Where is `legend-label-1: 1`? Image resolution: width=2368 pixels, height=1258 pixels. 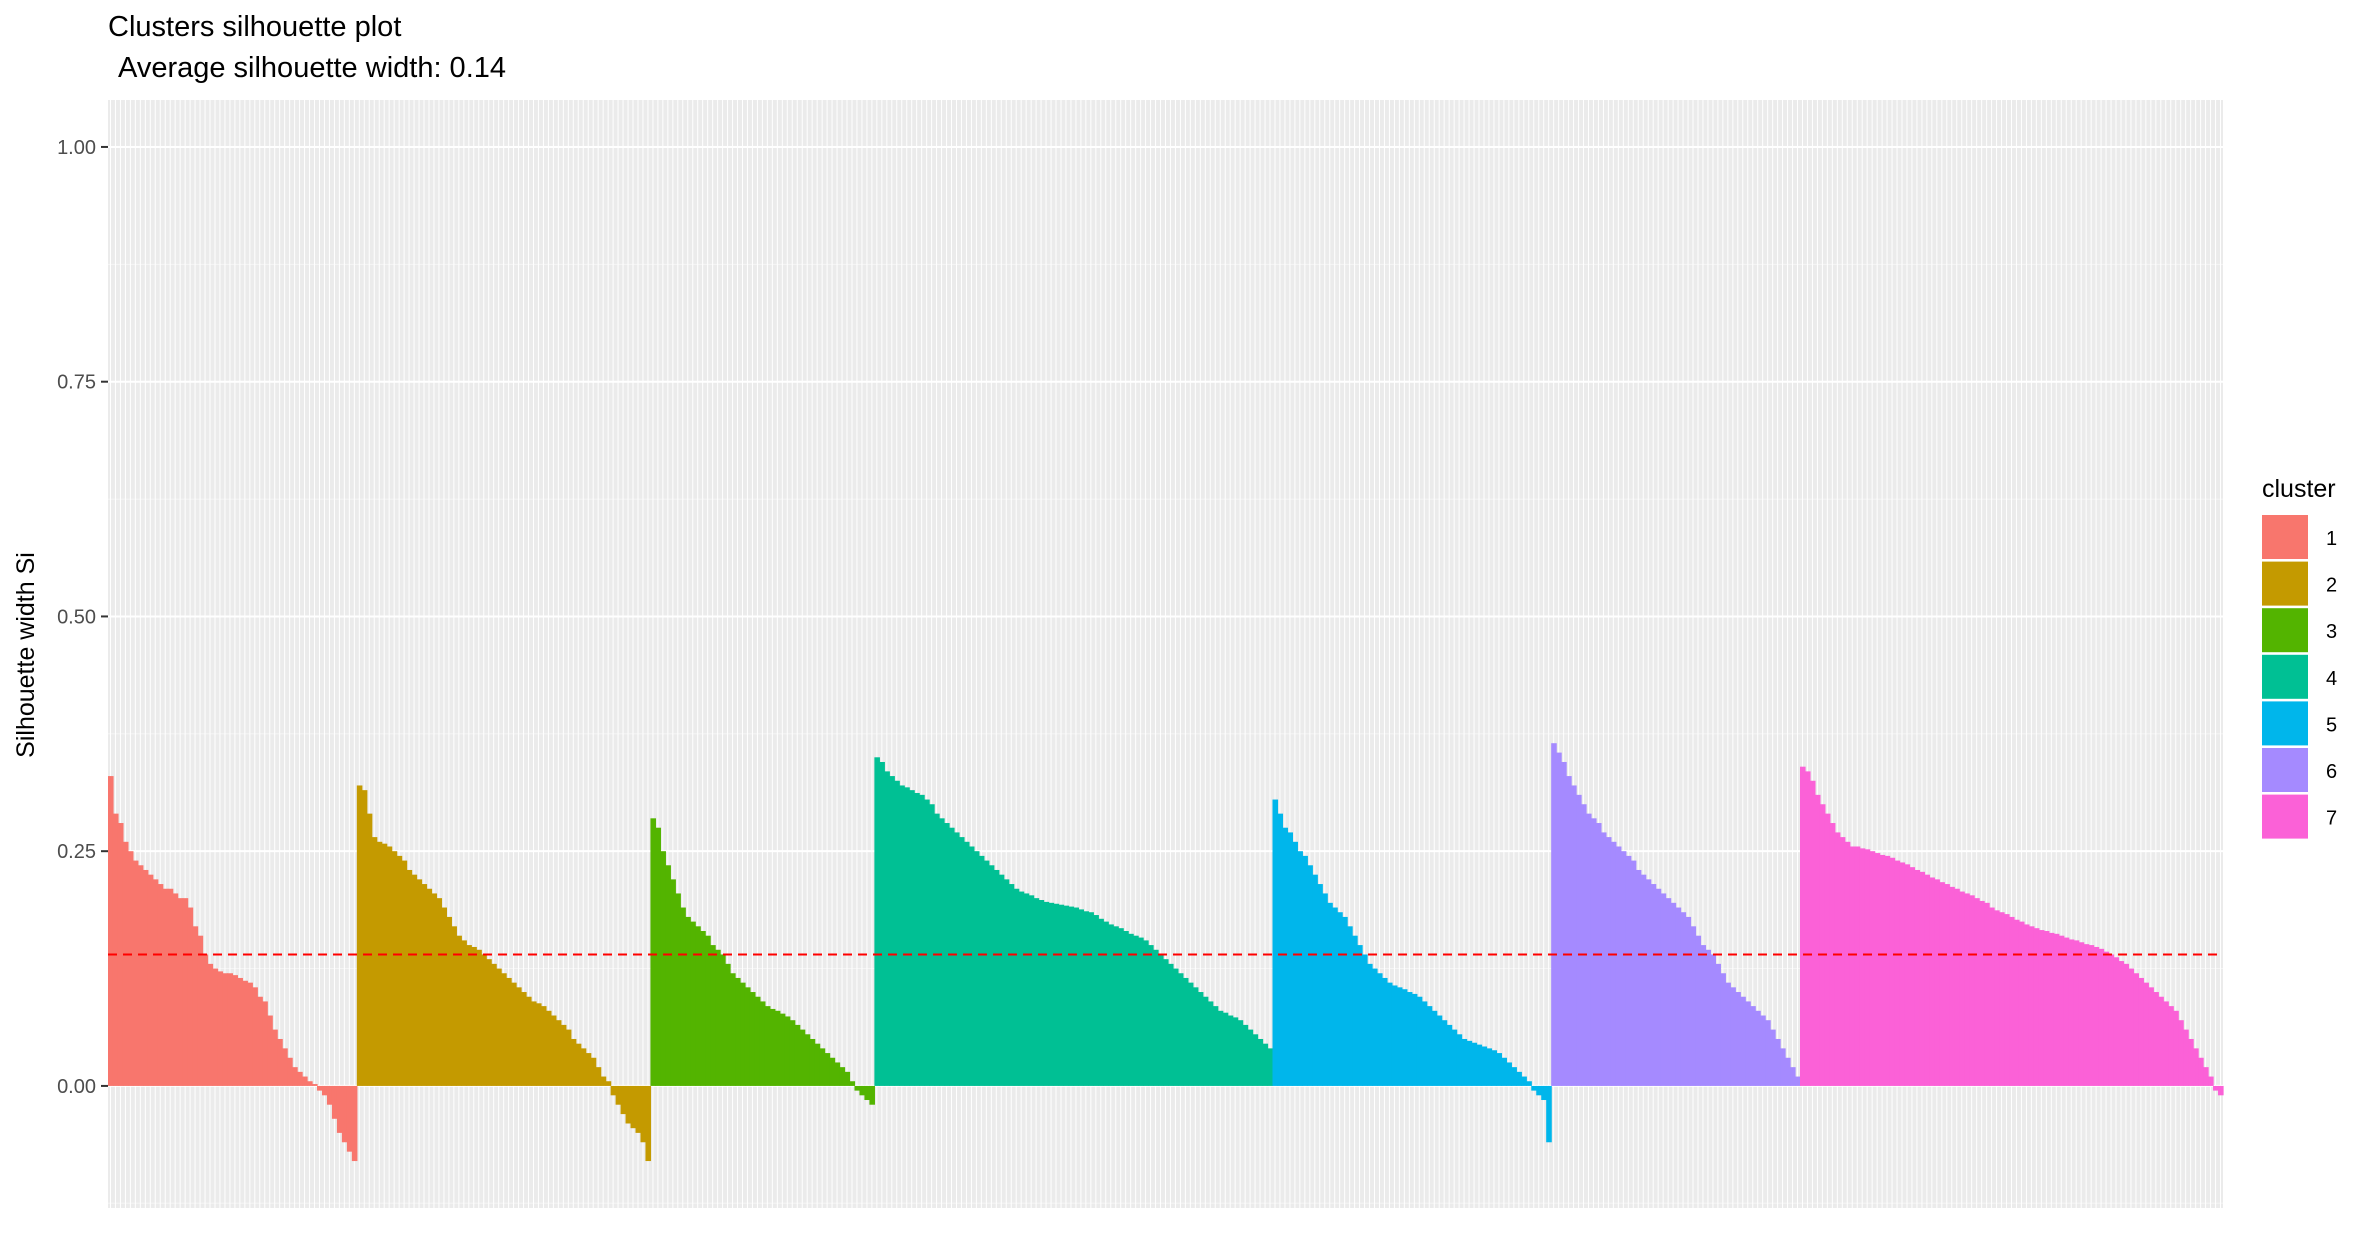
legend-label-1: 1 is located at coordinates (2331, 539).